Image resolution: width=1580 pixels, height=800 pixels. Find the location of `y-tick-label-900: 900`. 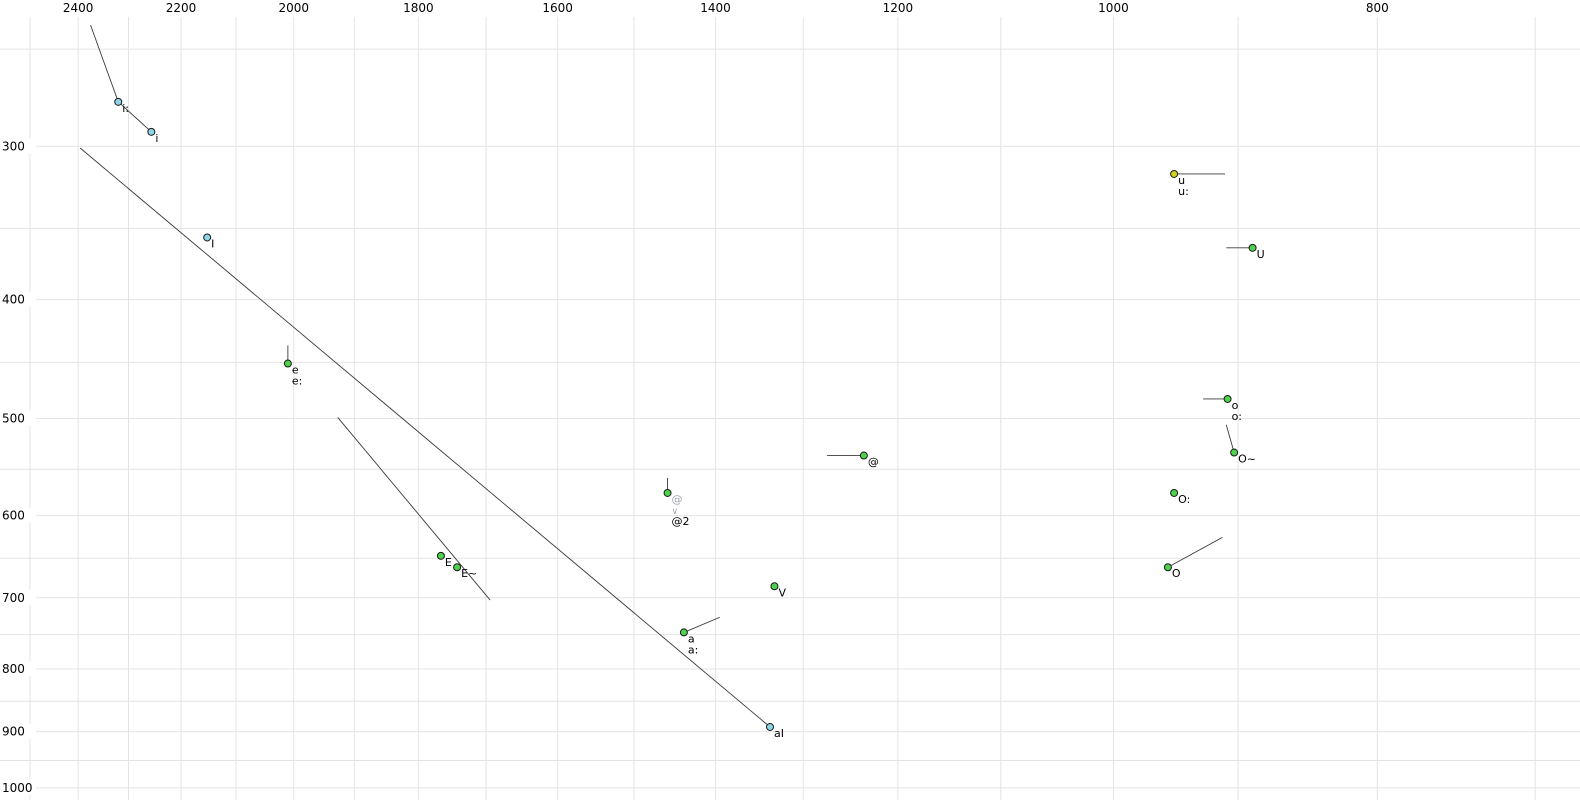

y-tick-label-900: 900 is located at coordinates (13, 732).